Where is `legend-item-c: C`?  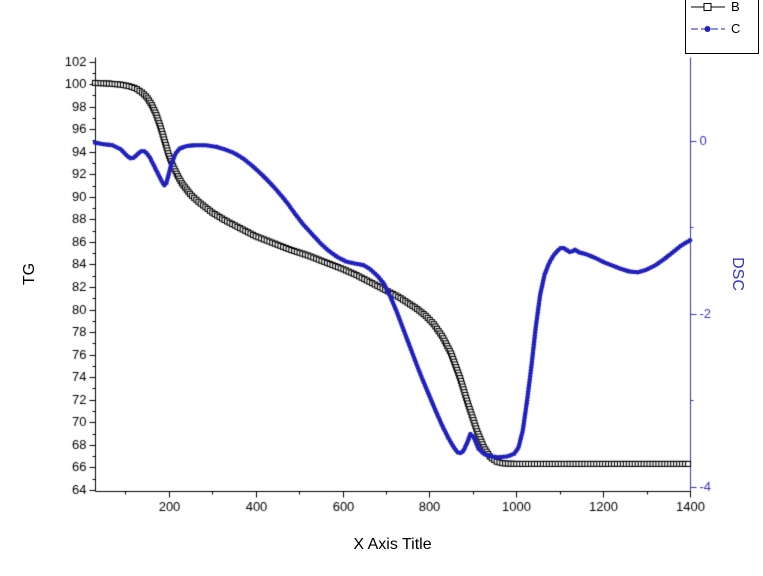
legend-item-c: C is located at coordinates (722, 29).